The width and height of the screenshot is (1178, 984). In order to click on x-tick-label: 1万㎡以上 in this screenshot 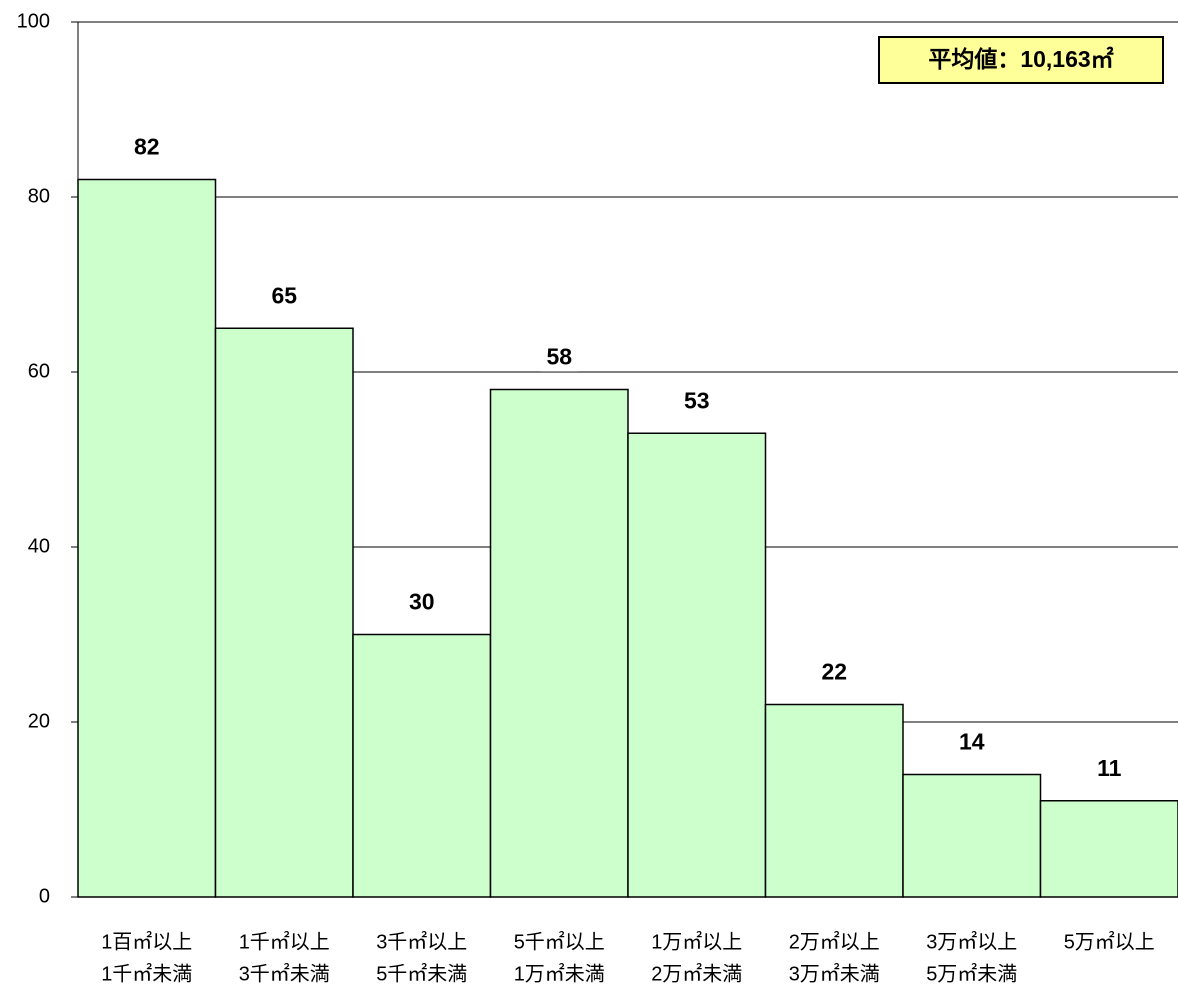, I will do `click(696, 941)`.